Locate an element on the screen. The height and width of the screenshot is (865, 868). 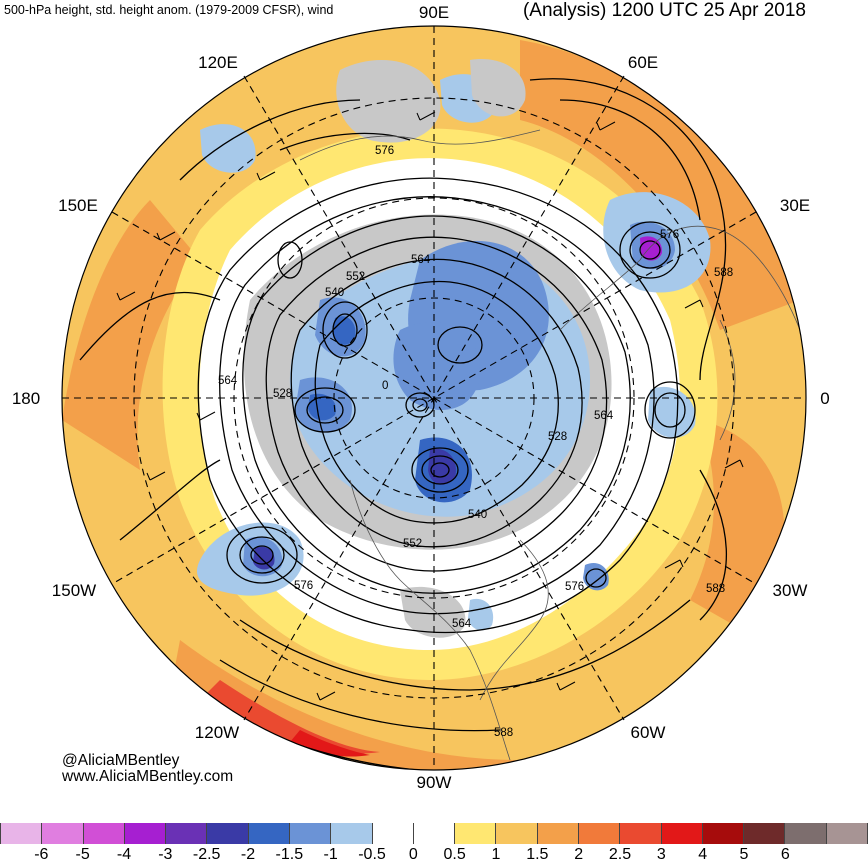
lon-label-150w: 150W is located at coordinates (74, 590).